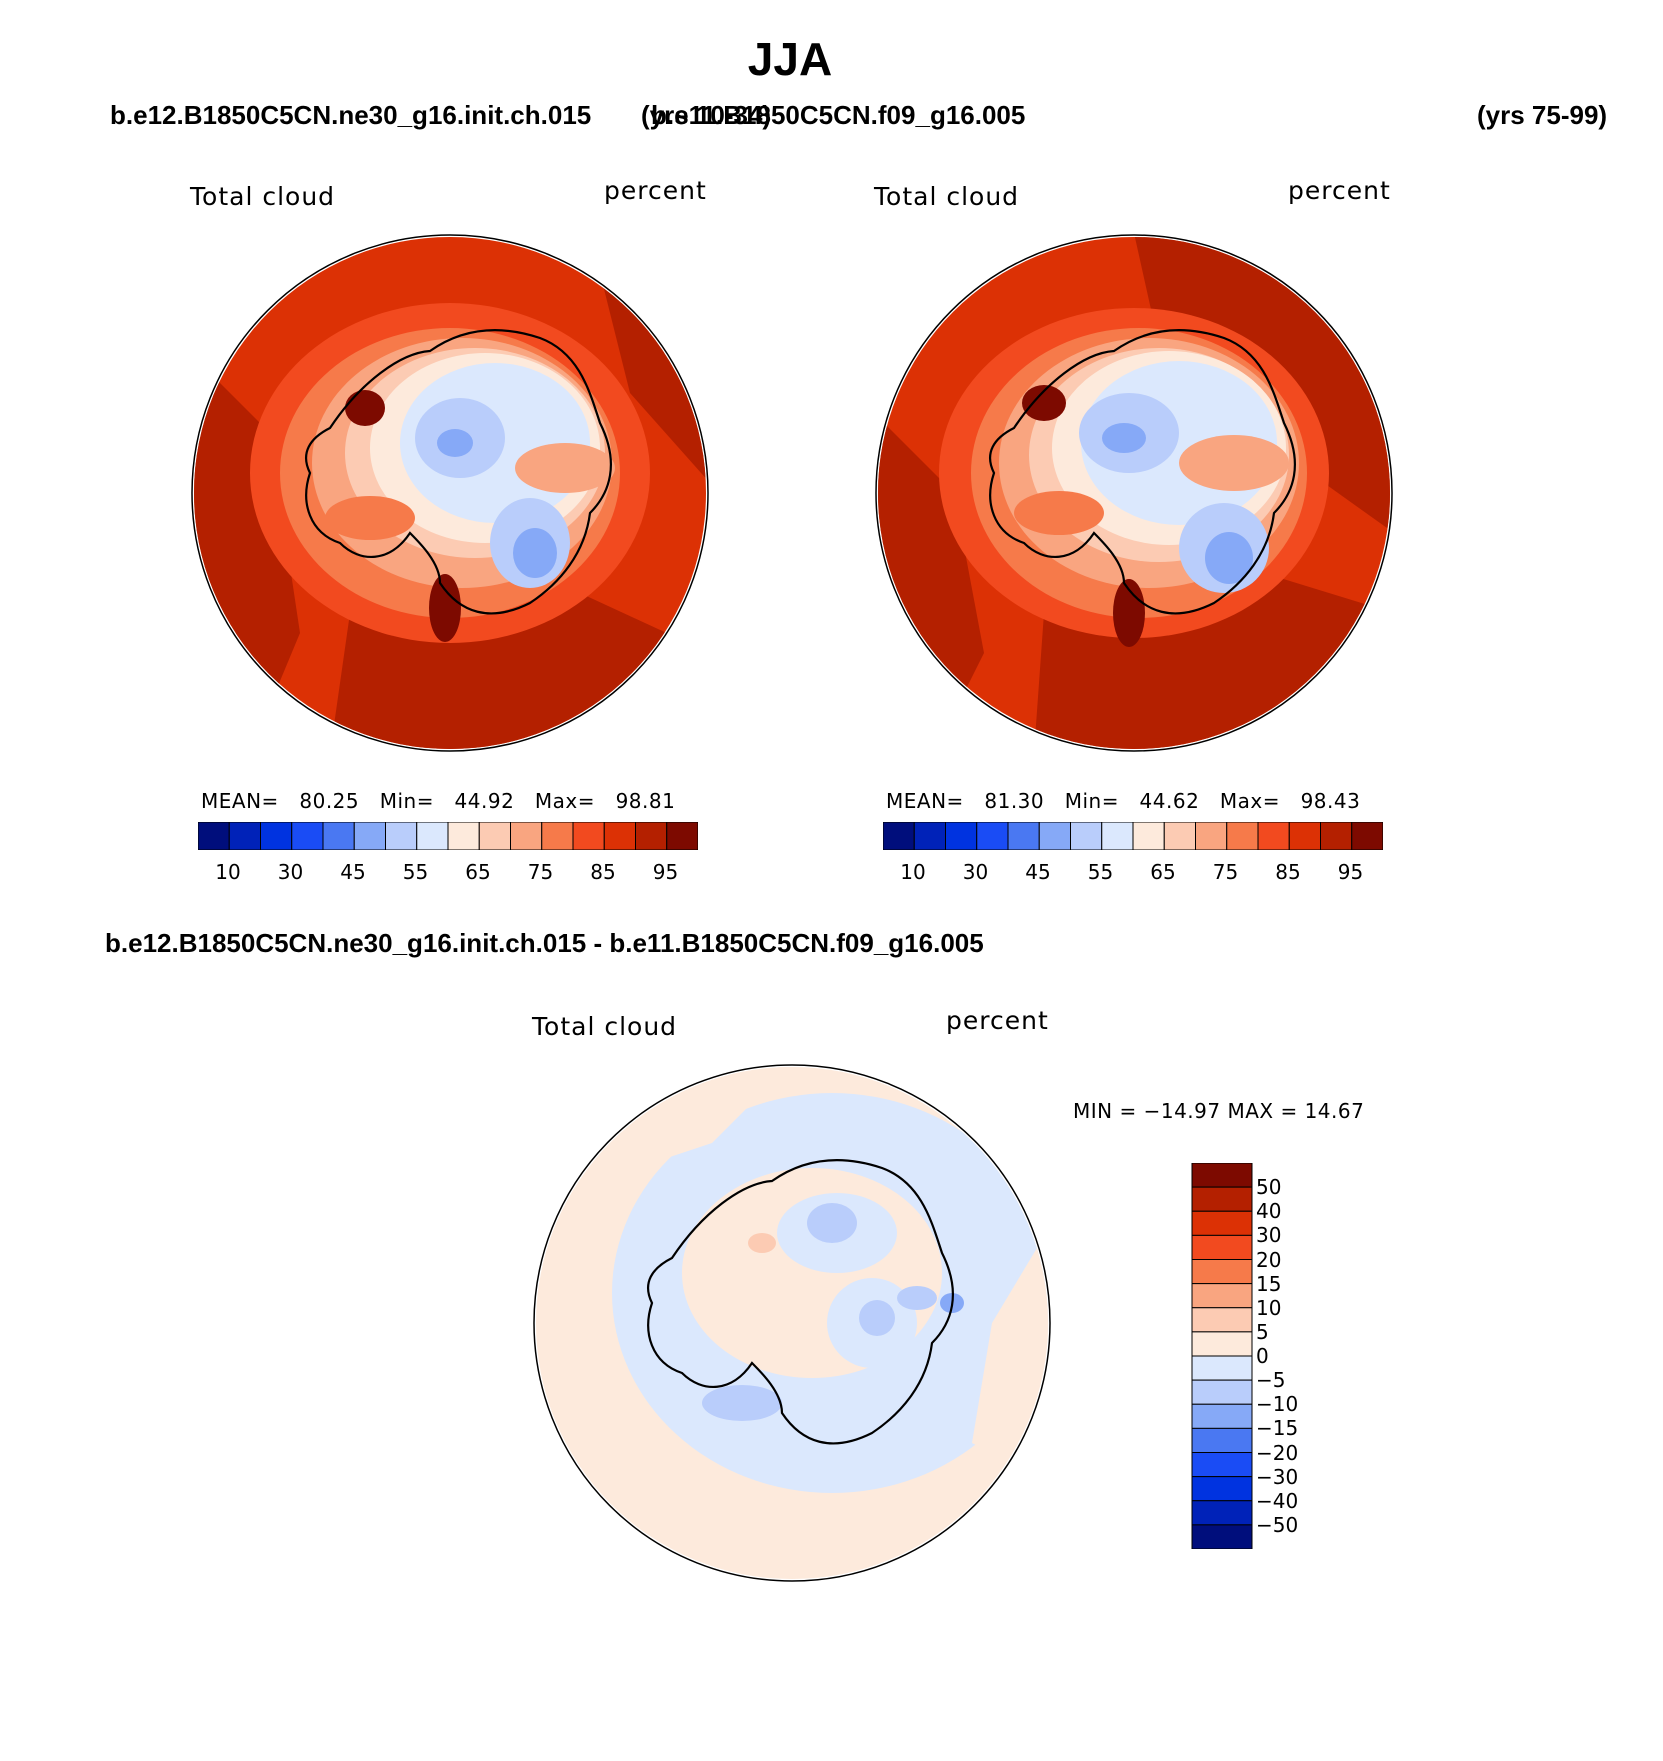 This screenshot has width=1663, height=1761. What do you see at coordinates (1277, 1428) in the screenshot?
I see `colorbar-tick-label: −15` at bounding box center [1277, 1428].